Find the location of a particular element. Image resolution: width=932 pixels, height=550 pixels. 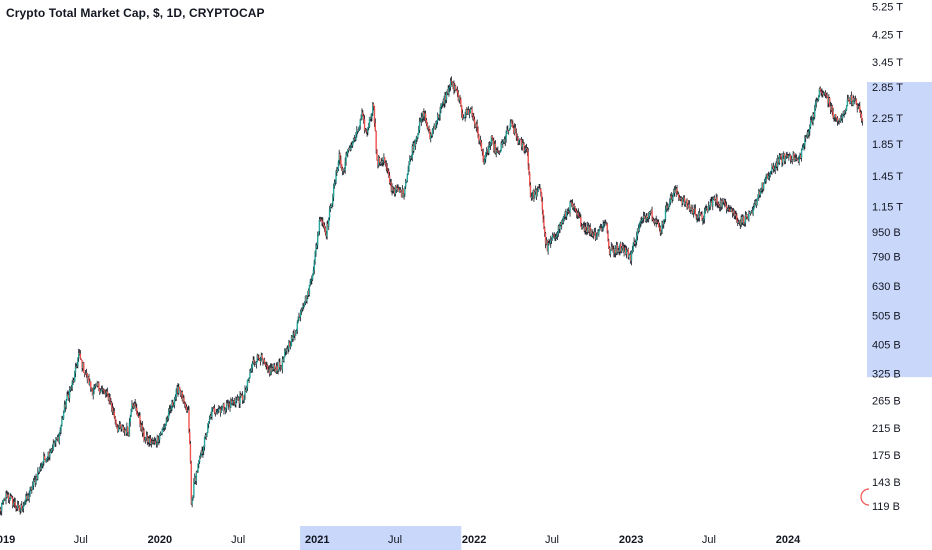

y-tick-label: 1.85 T is located at coordinates (887, 145).